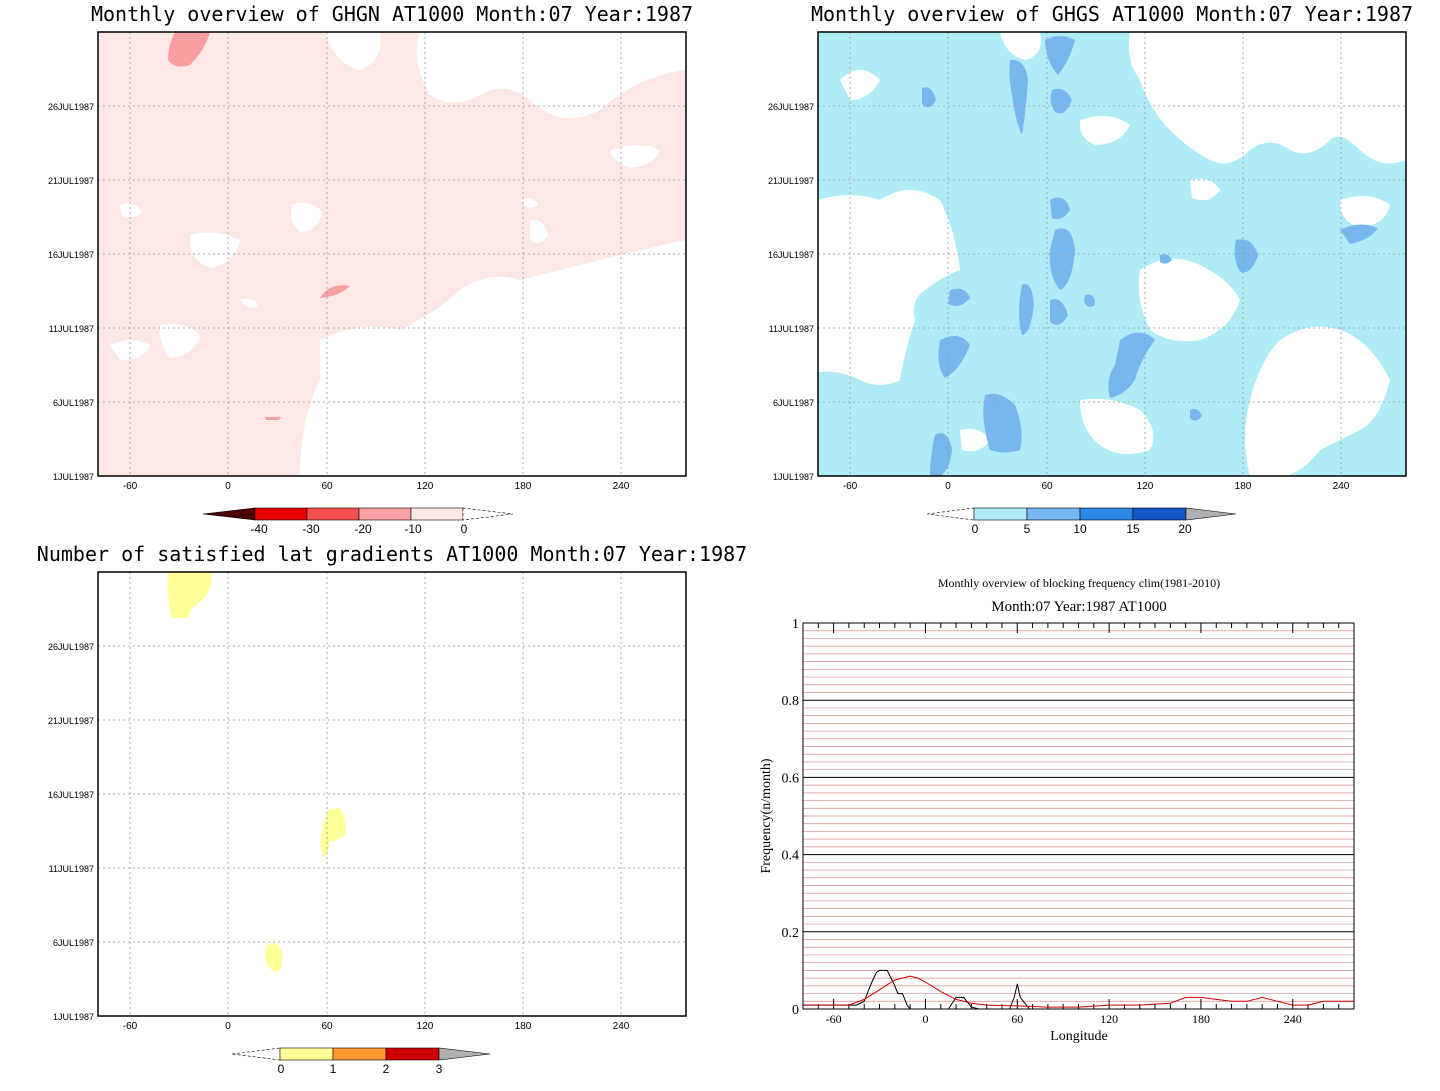 The width and height of the screenshot is (1440, 1091). What do you see at coordinates (791, 701) in the screenshot?
I see `y-tick-label: 0.8` at bounding box center [791, 701].